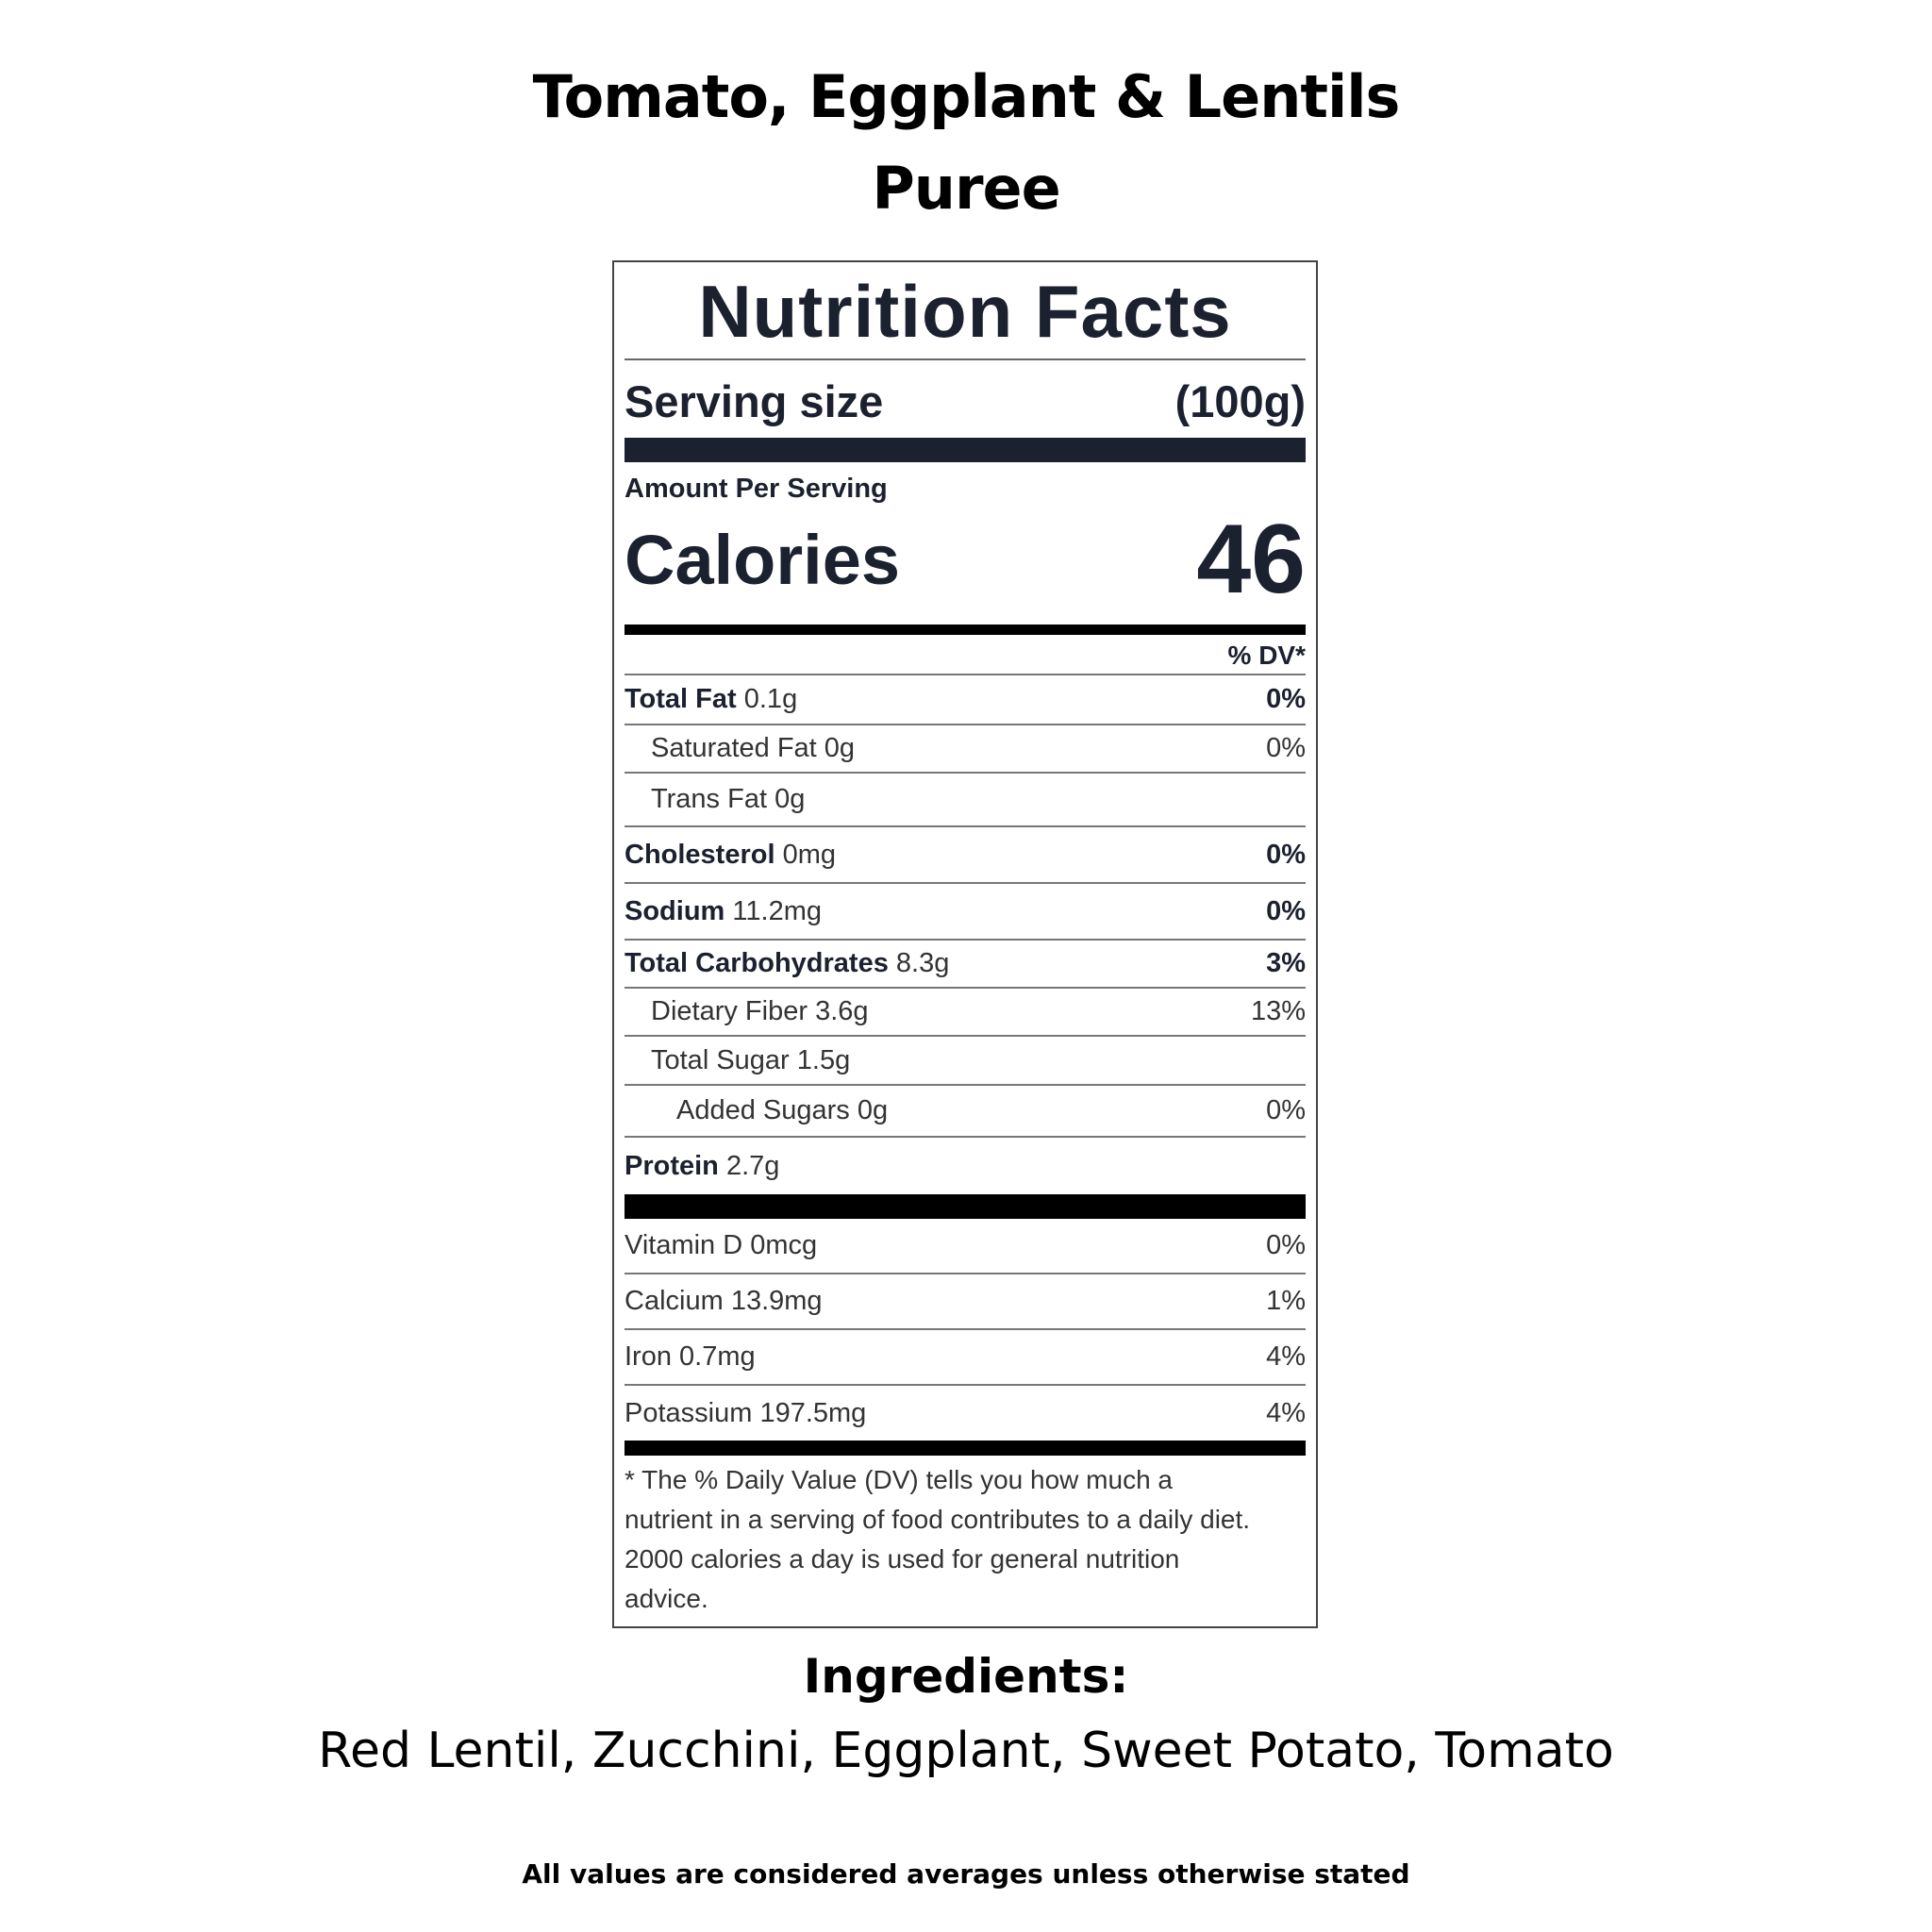 This screenshot has height=1932, width=1932. I want to click on nutrient-name: Total Carbohydrates, so click(757, 963).